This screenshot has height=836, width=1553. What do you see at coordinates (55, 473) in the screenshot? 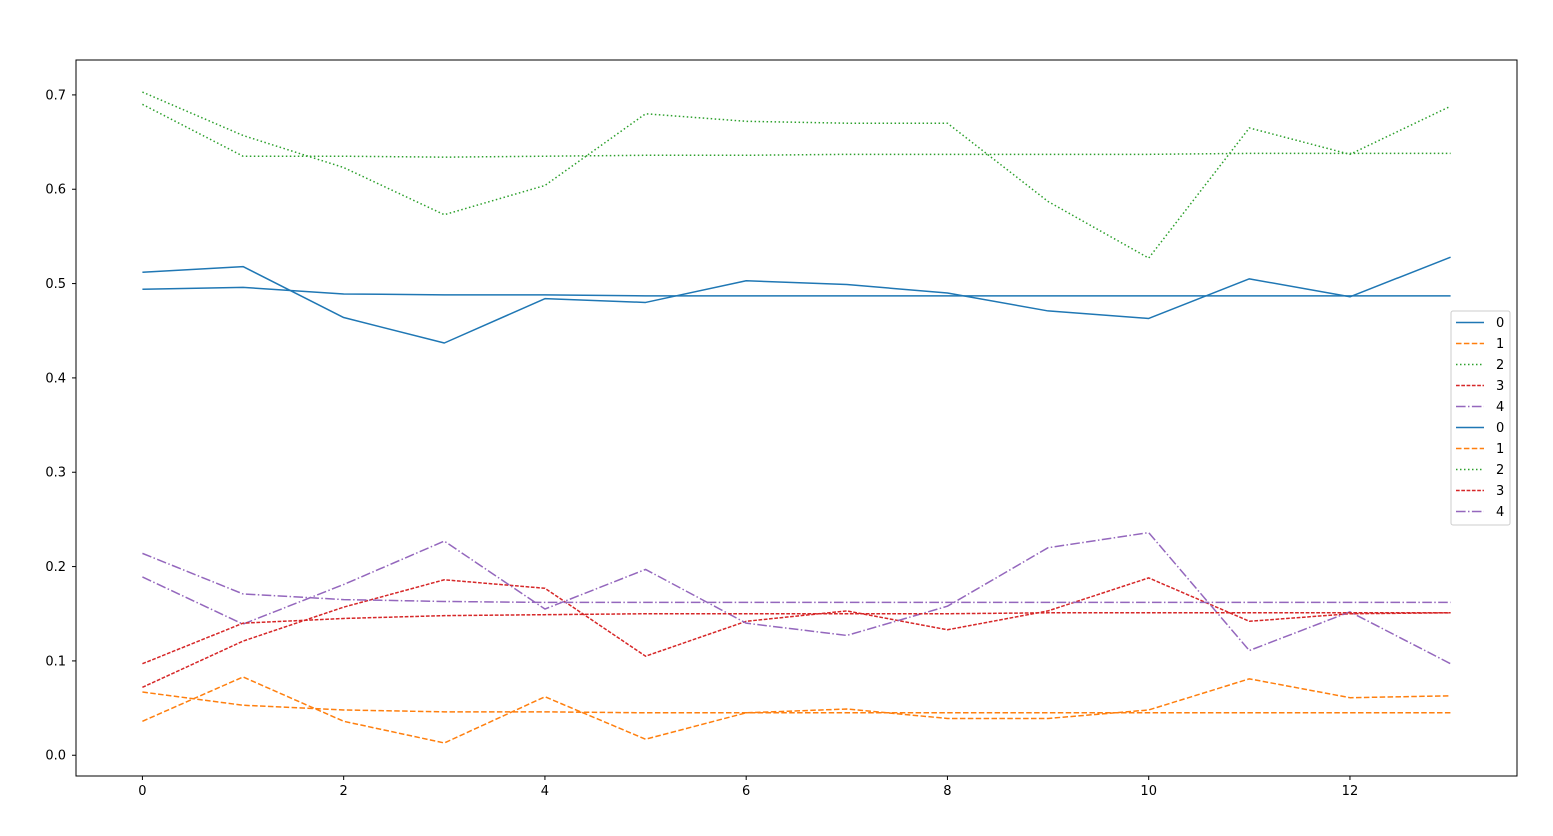
I see `y-tick-label: 0.3` at bounding box center [55, 473].